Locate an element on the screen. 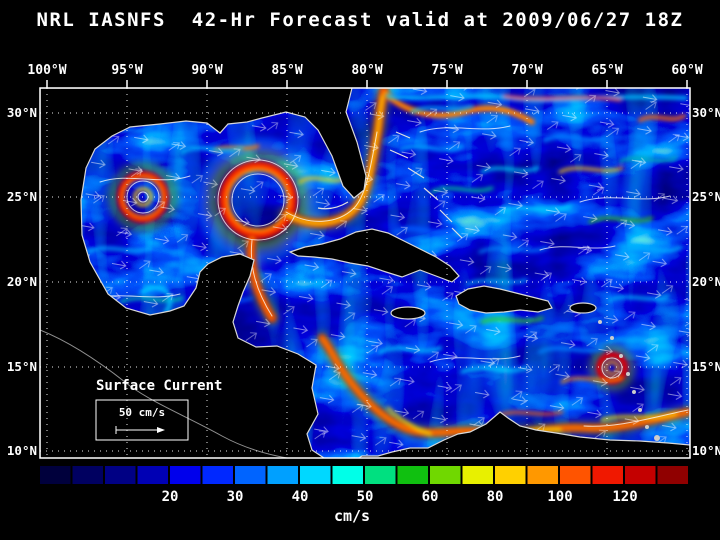 This screenshot has height=540, width=720. latitude-axis-right: 30°N 25°N 20°N 15°N 10°N is located at coordinates (706, 281).